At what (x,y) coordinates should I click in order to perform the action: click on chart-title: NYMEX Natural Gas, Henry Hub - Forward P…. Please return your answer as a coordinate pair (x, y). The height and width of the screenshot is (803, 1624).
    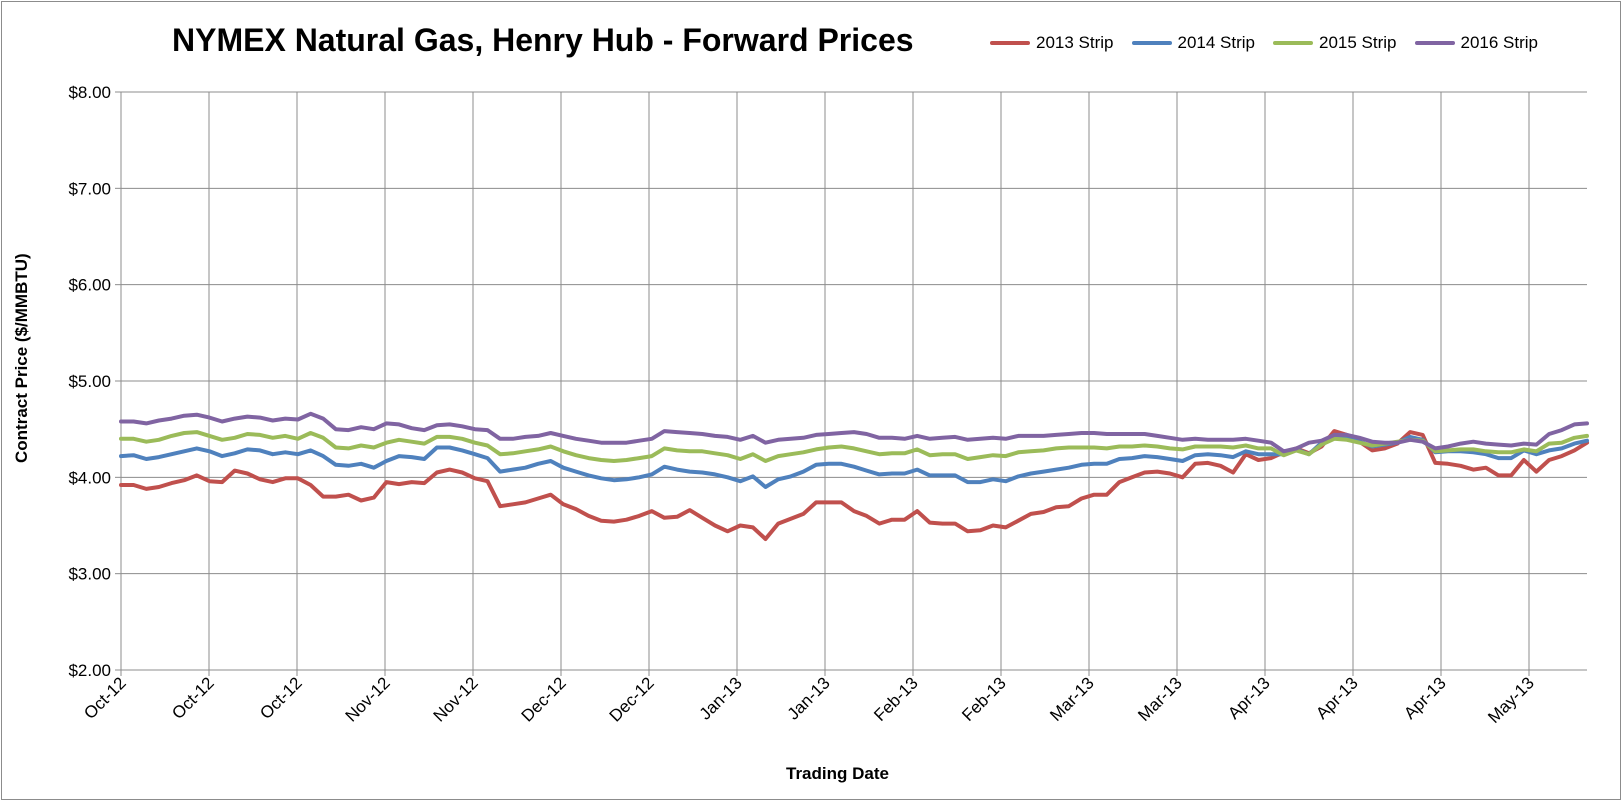
    Looking at the image, I should click on (543, 40).